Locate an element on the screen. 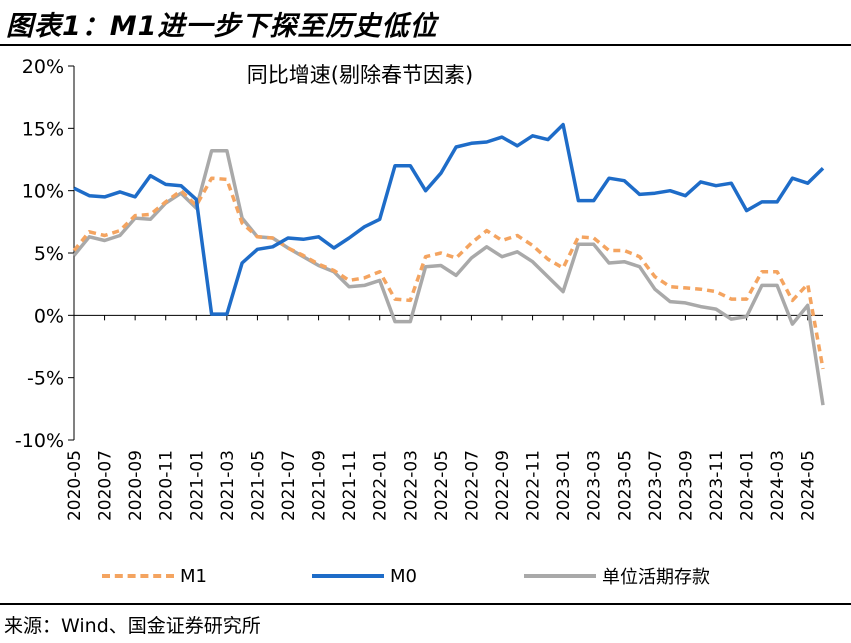  y-tick-label: 20% is located at coordinates (43, 67).